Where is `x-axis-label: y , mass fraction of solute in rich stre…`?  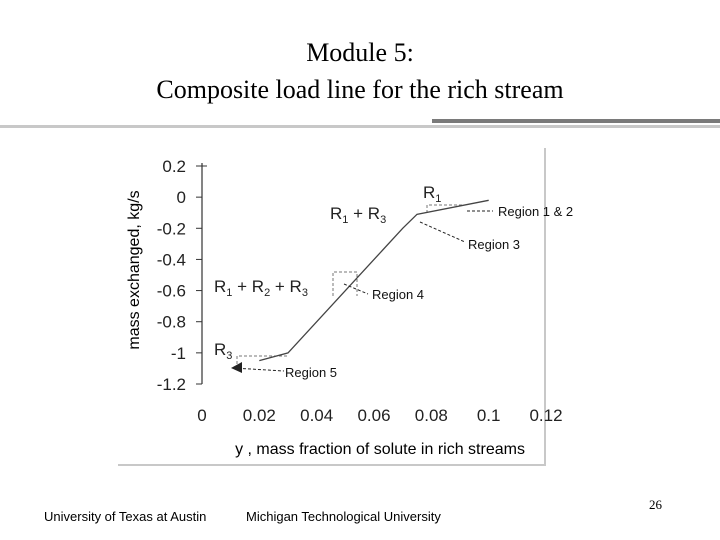
x-axis-label: y , mass fraction of solute in rich stre… is located at coordinates (380, 449).